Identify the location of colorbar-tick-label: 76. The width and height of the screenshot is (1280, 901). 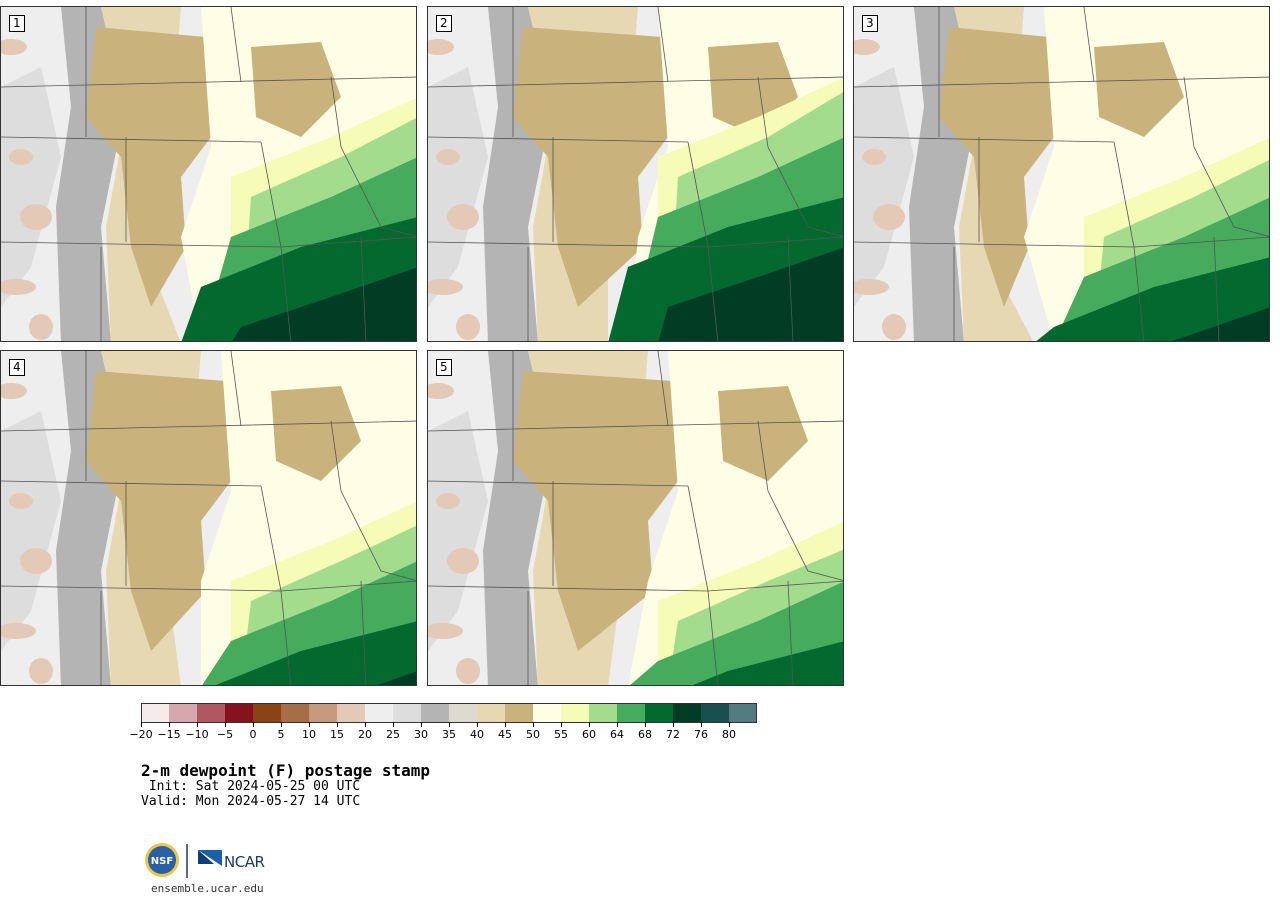
(701, 734).